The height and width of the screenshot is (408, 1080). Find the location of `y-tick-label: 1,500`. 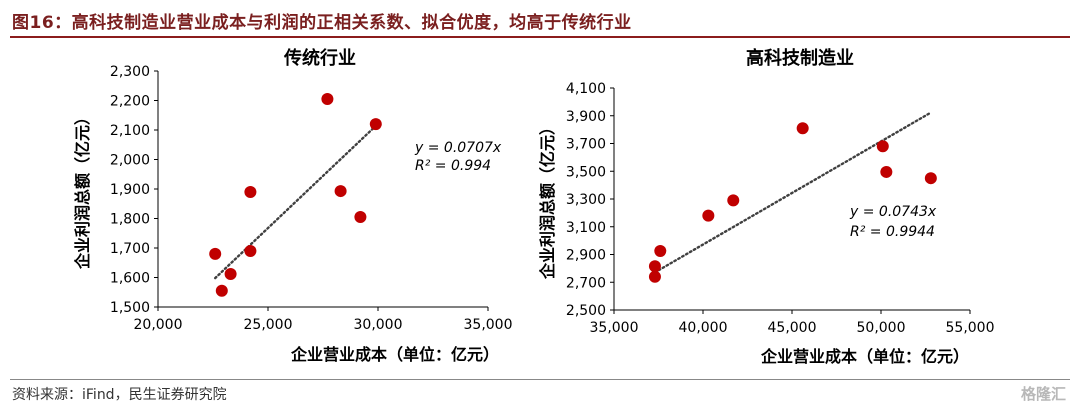

y-tick-label: 1,500 is located at coordinates (130, 308).